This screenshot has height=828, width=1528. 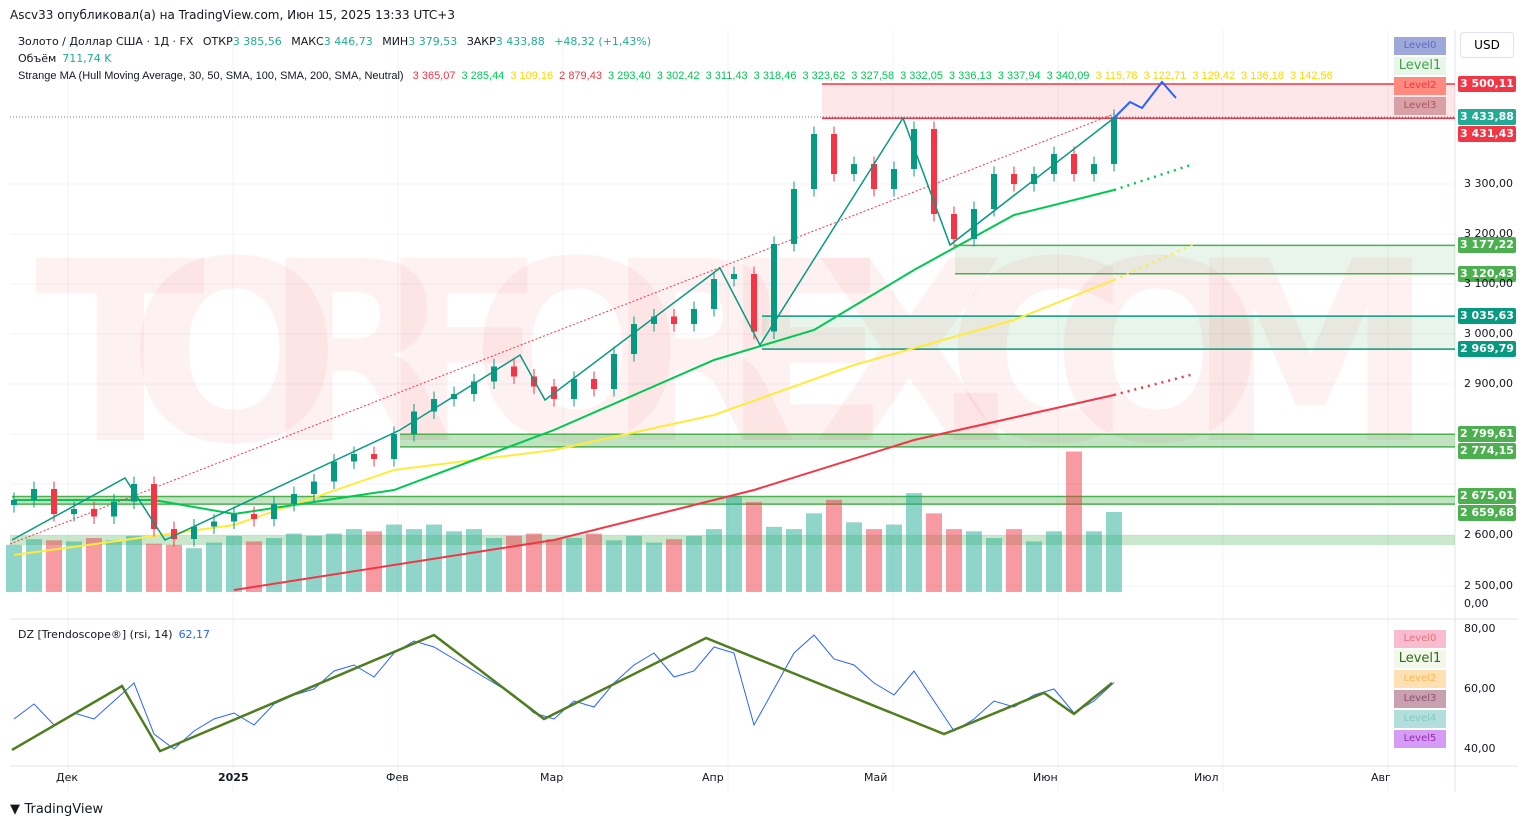 I want to click on price-axis-label: 3 200,00, so click(x=1488, y=233).